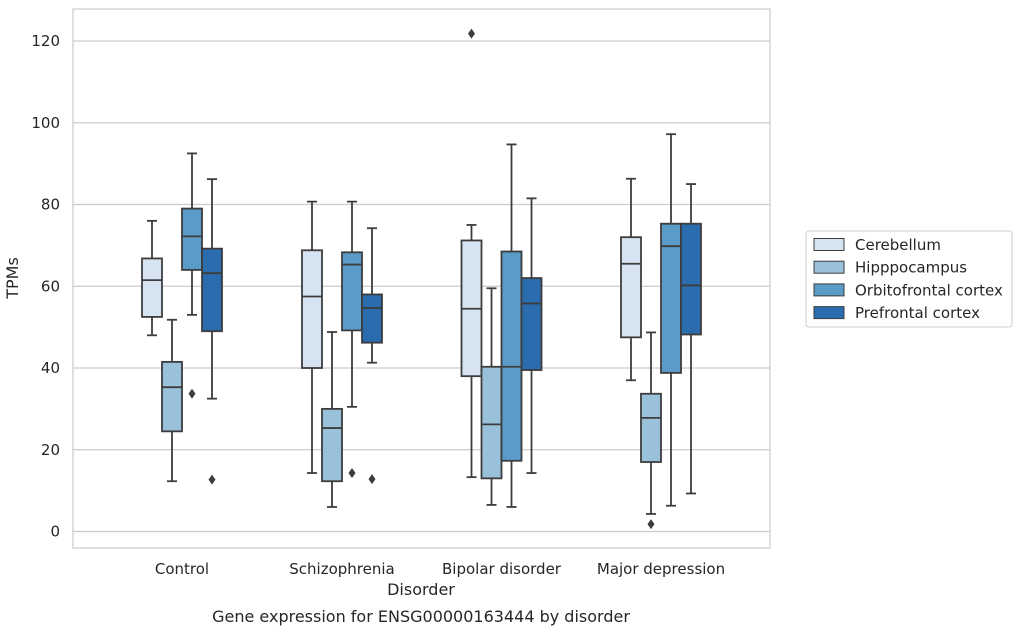 The height and width of the screenshot is (634, 1023). Describe the element at coordinates (55, 532) in the screenshot. I see `y-tick-label: 0` at that location.